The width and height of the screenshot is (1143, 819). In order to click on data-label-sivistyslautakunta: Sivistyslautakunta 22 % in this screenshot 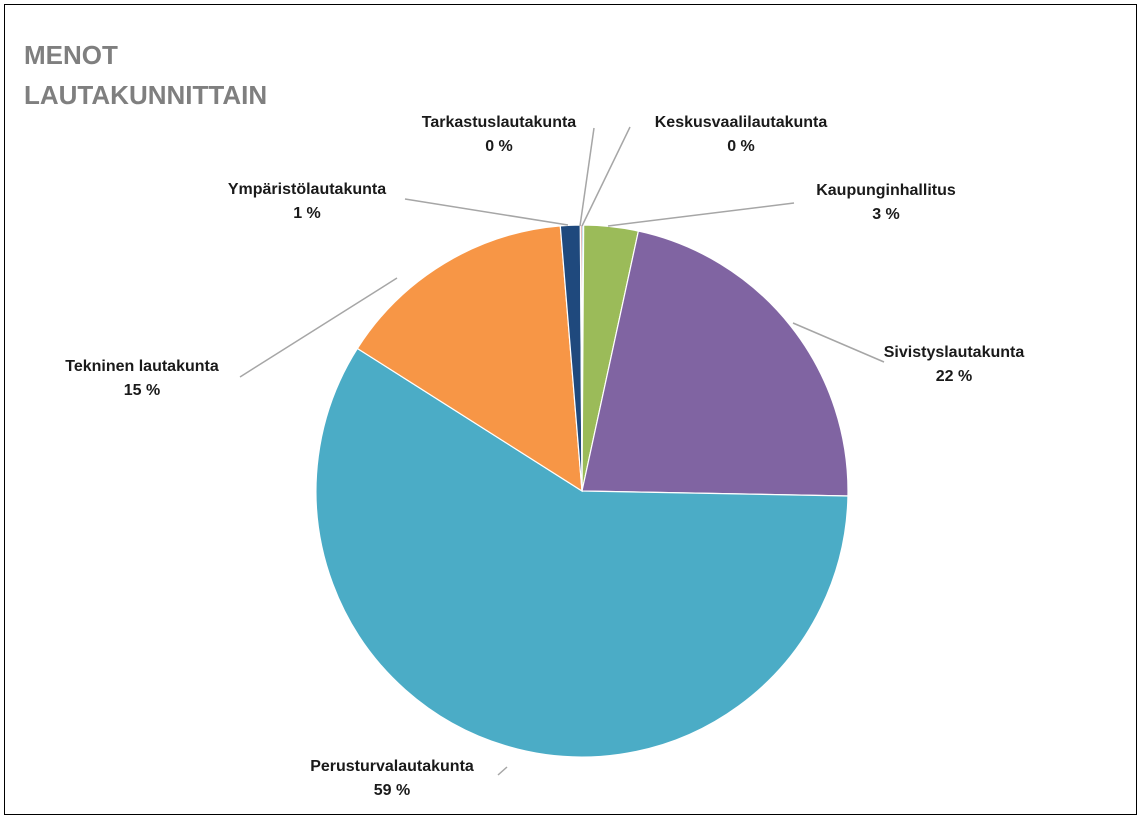, I will do `click(954, 364)`.